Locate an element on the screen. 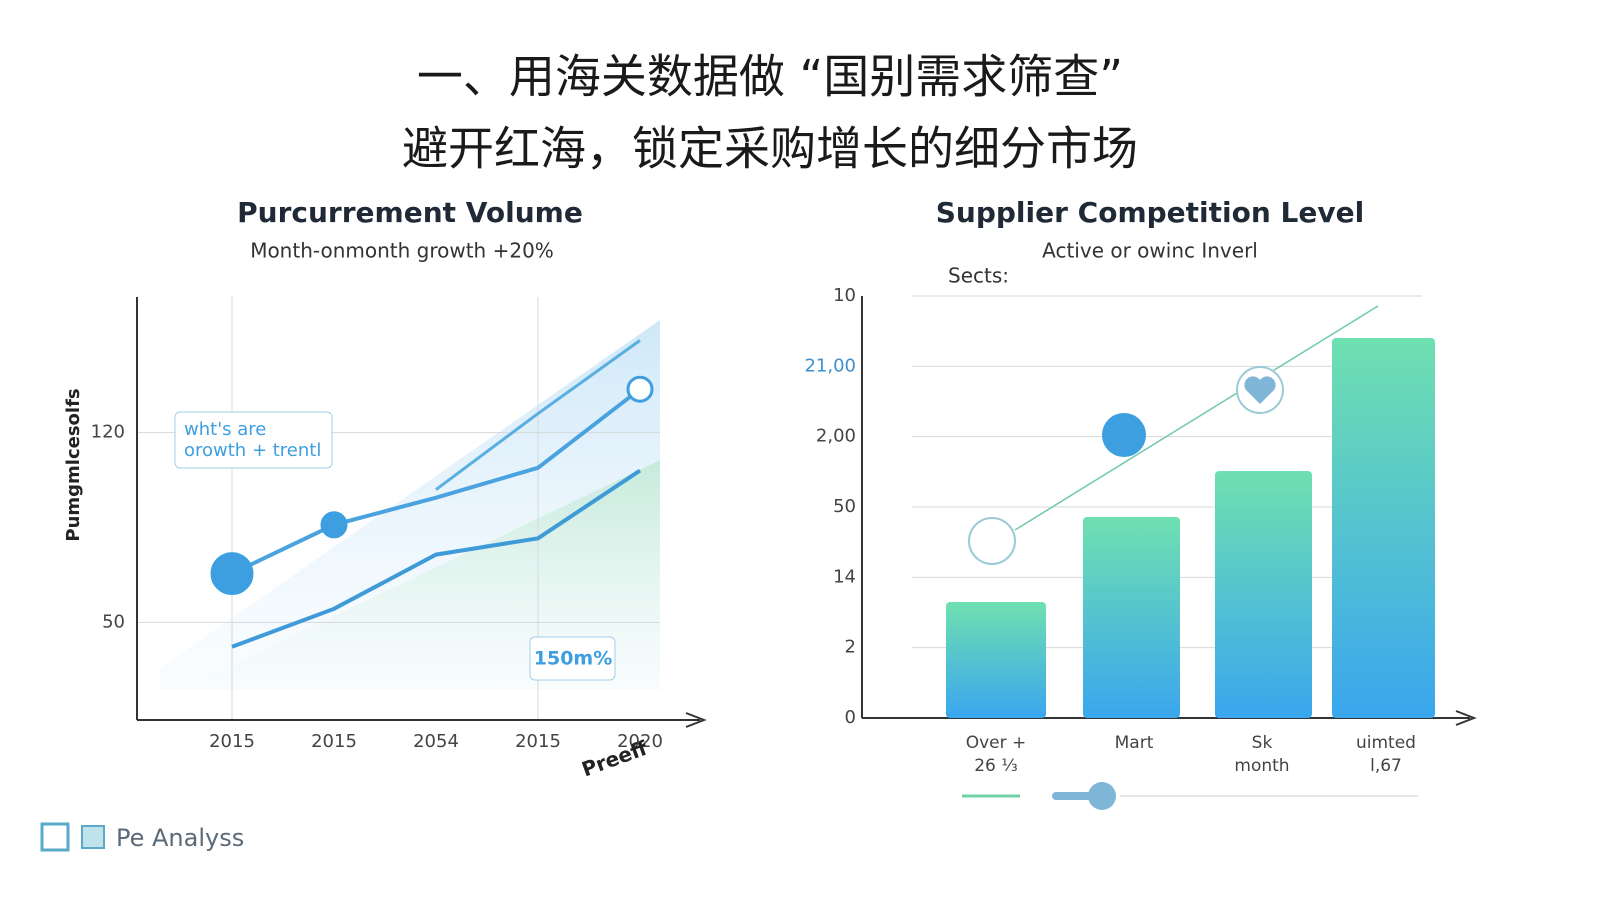  brand: Pe Analyss is located at coordinates (180, 838).